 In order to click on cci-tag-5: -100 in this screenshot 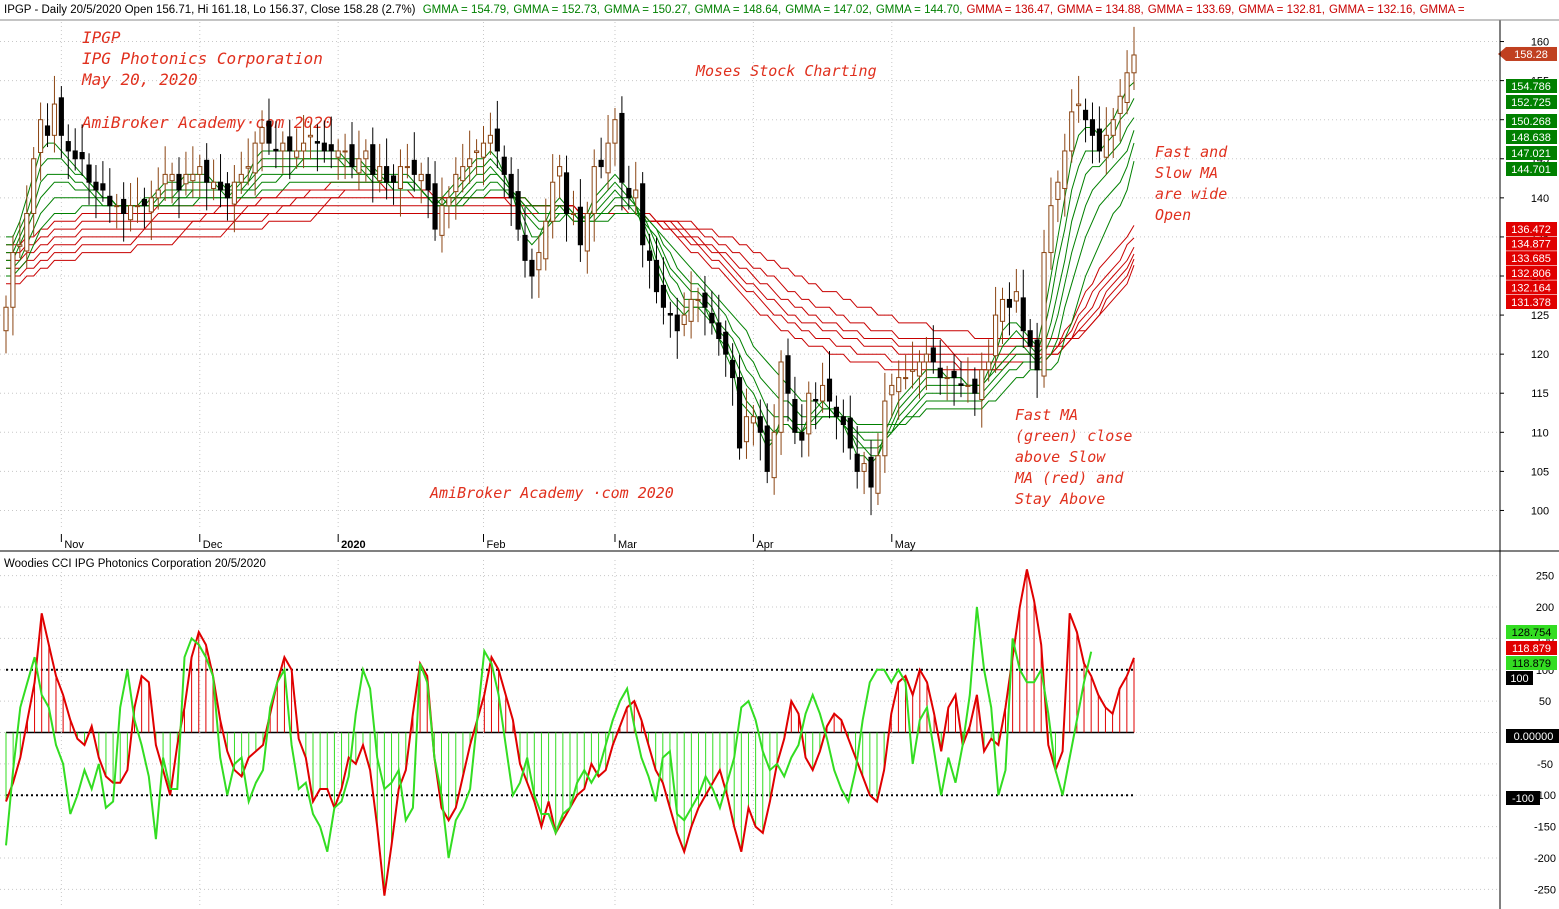, I will do `click(1523, 798)`.